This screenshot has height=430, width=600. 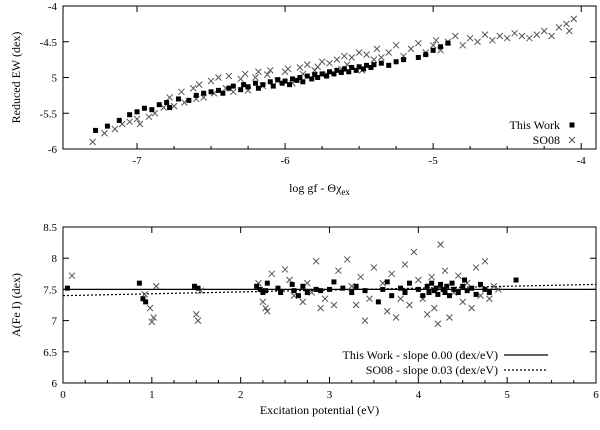 What do you see at coordinates (63, 395) in the screenshot?
I see `x-tick-label: 0` at bounding box center [63, 395].